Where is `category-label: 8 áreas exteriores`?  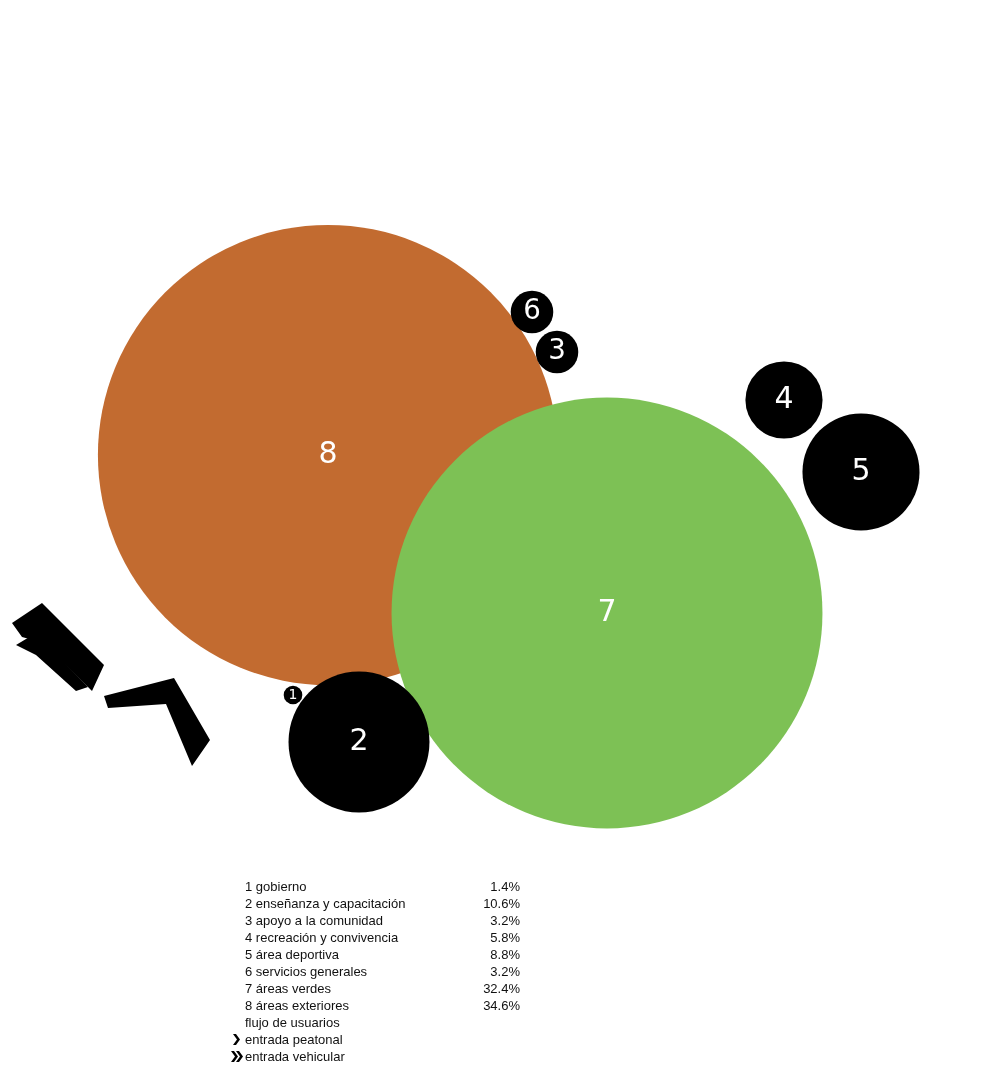 category-label: 8 áreas exteriores is located at coordinates (298, 1005).